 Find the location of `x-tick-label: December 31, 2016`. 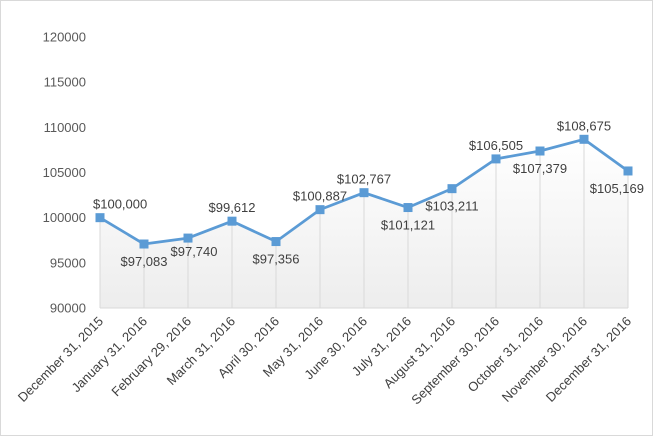

x-tick-label: December 31, 2016 is located at coordinates (588, 359).